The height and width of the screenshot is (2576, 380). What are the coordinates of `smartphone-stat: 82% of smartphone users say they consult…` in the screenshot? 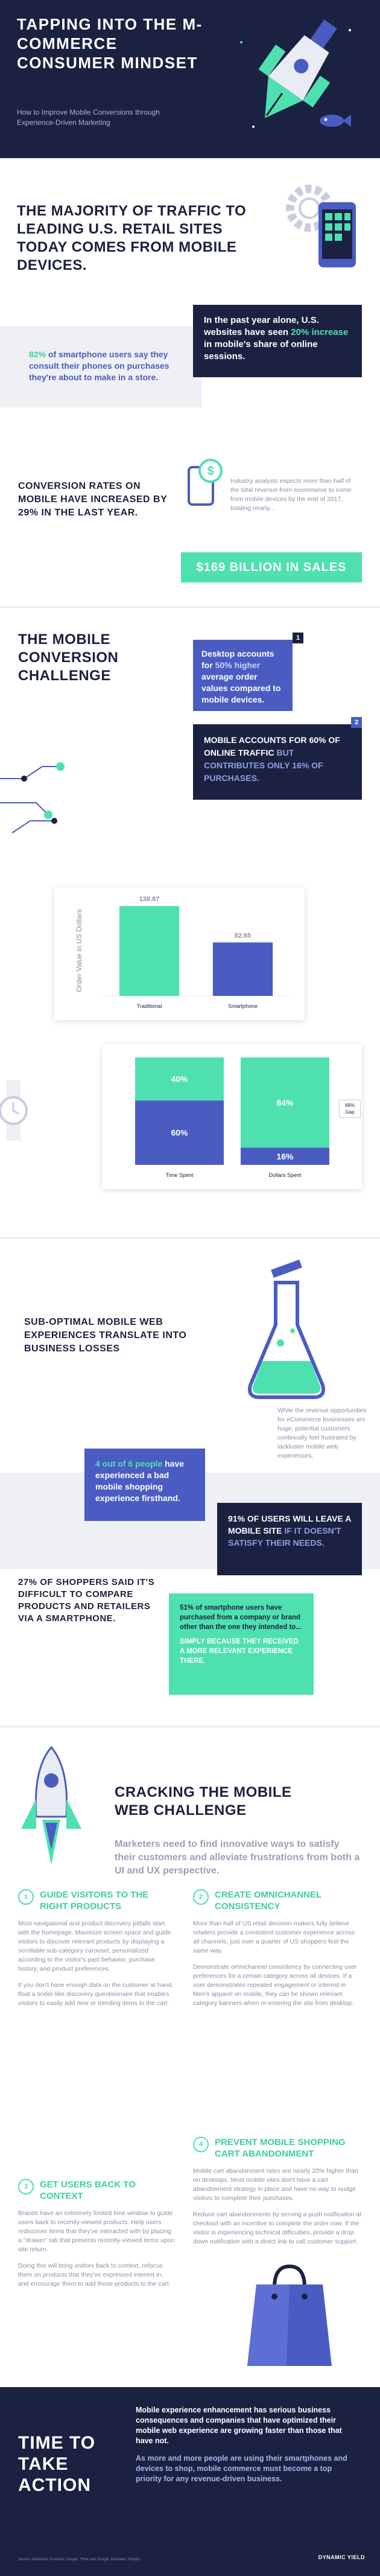 It's located at (100, 366).